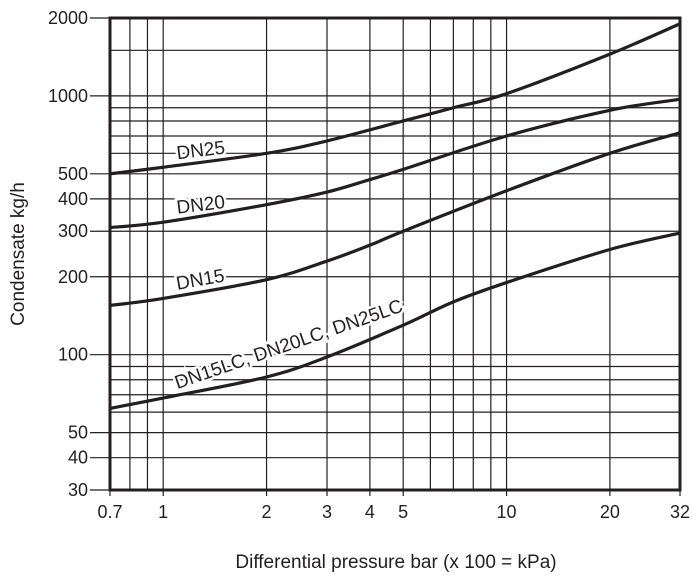  What do you see at coordinates (267, 512) in the screenshot?
I see `x-tick-label: 2` at bounding box center [267, 512].